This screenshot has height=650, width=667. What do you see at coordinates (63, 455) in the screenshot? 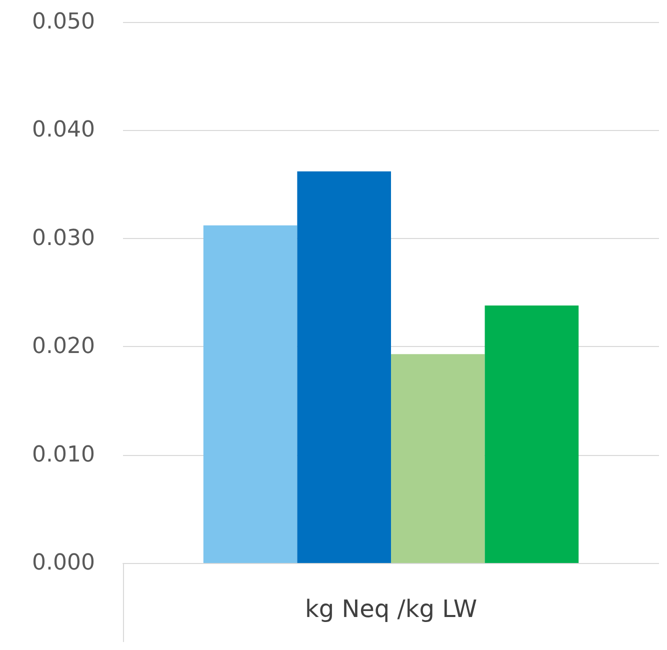
I see `y-tick-label: 0.010` at bounding box center [63, 455].